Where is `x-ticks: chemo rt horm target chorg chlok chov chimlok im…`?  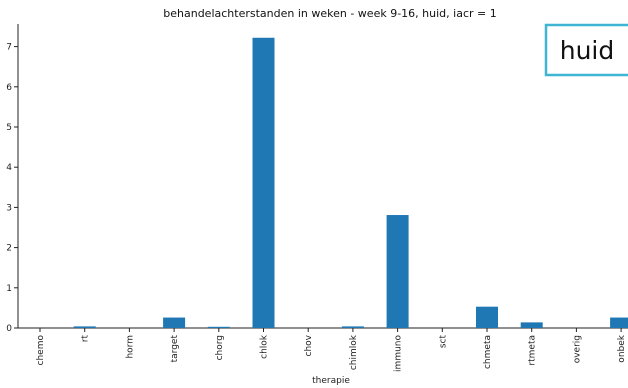 x-ticks: chemo rt horm target chorg chlok chov chimlok im… is located at coordinates (331, 350).